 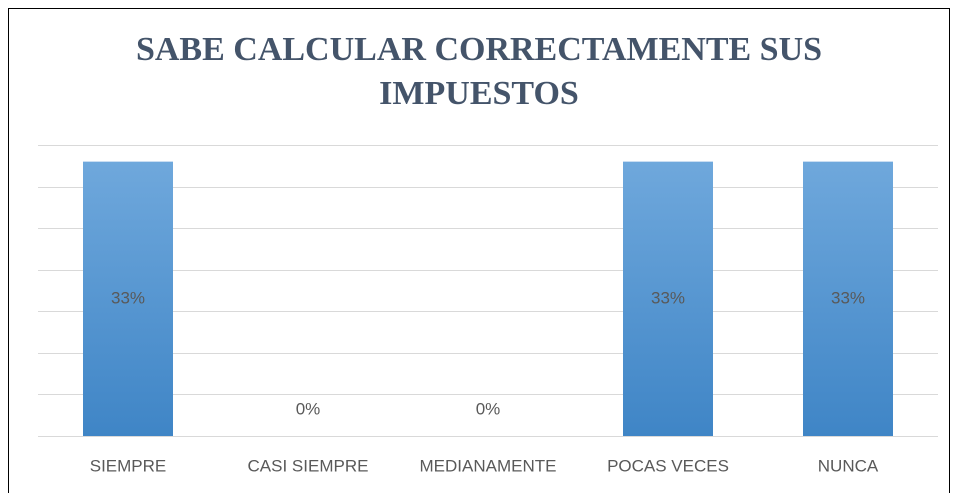 I want to click on x-tick-label: MEDIANAMENTE, so click(x=488, y=465).